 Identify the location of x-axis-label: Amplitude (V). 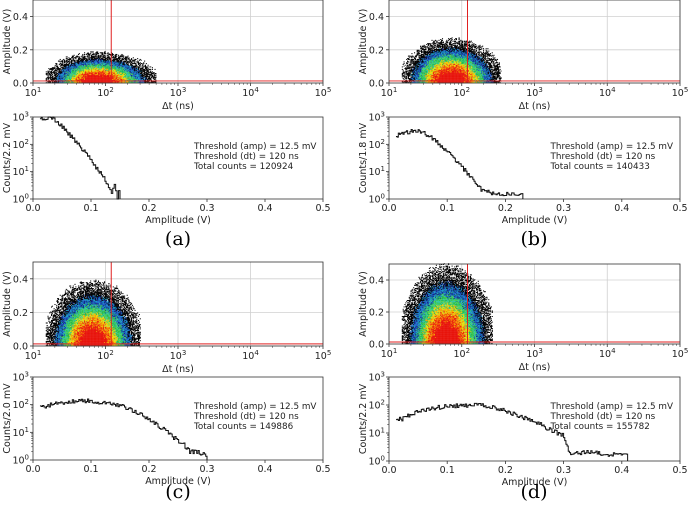
(178, 220).